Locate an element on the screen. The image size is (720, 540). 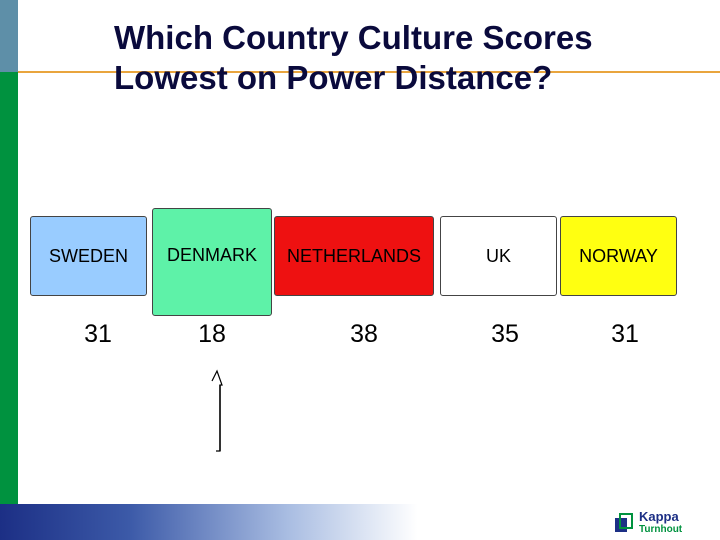
country-label: SWEDEN is located at coordinates (88, 255).